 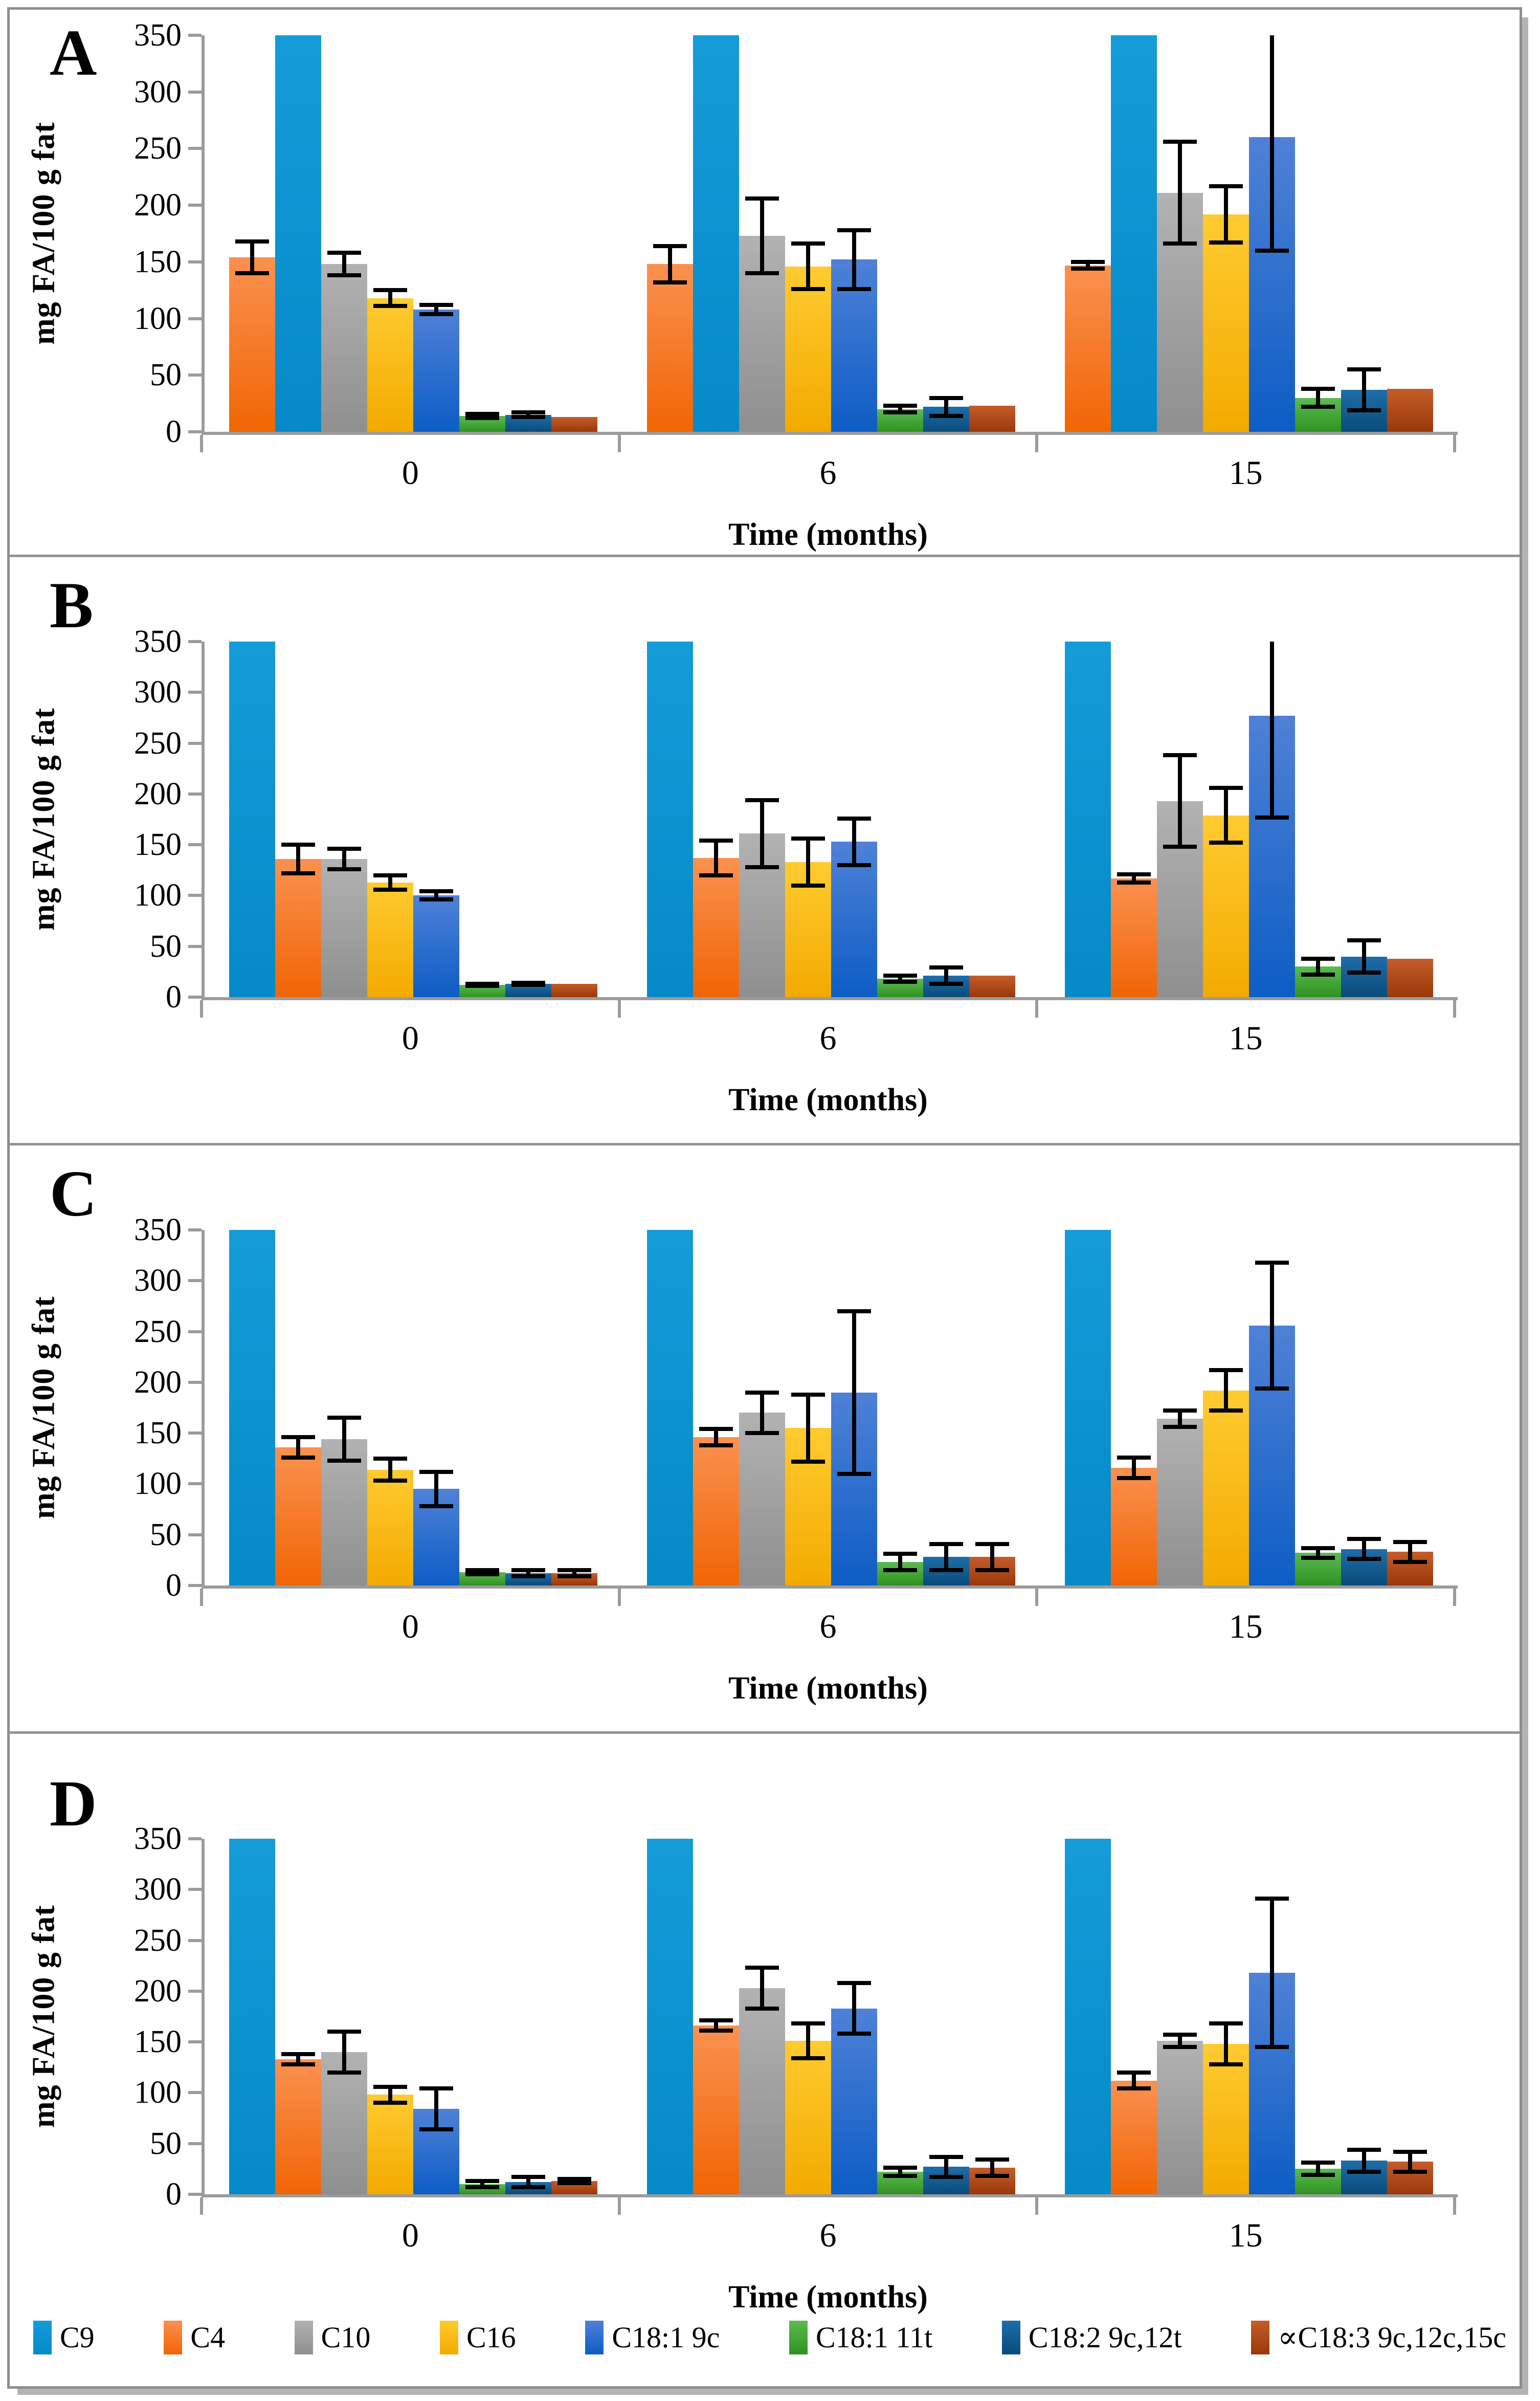 What do you see at coordinates (158, 2092) in the screenshot?
I see `y-tick-label: 100` at bounding box center [158, 2092].